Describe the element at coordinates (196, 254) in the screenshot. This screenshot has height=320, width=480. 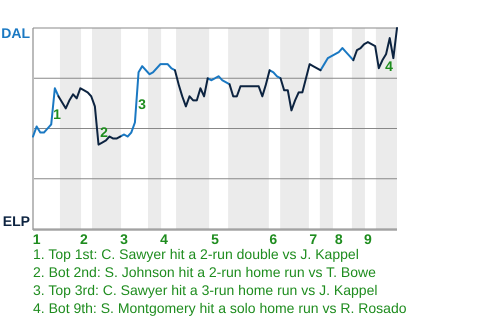
I see `text: 1. Top 1st: C. Sawyer hit a 2-run double vs J. Kappel` at that location.